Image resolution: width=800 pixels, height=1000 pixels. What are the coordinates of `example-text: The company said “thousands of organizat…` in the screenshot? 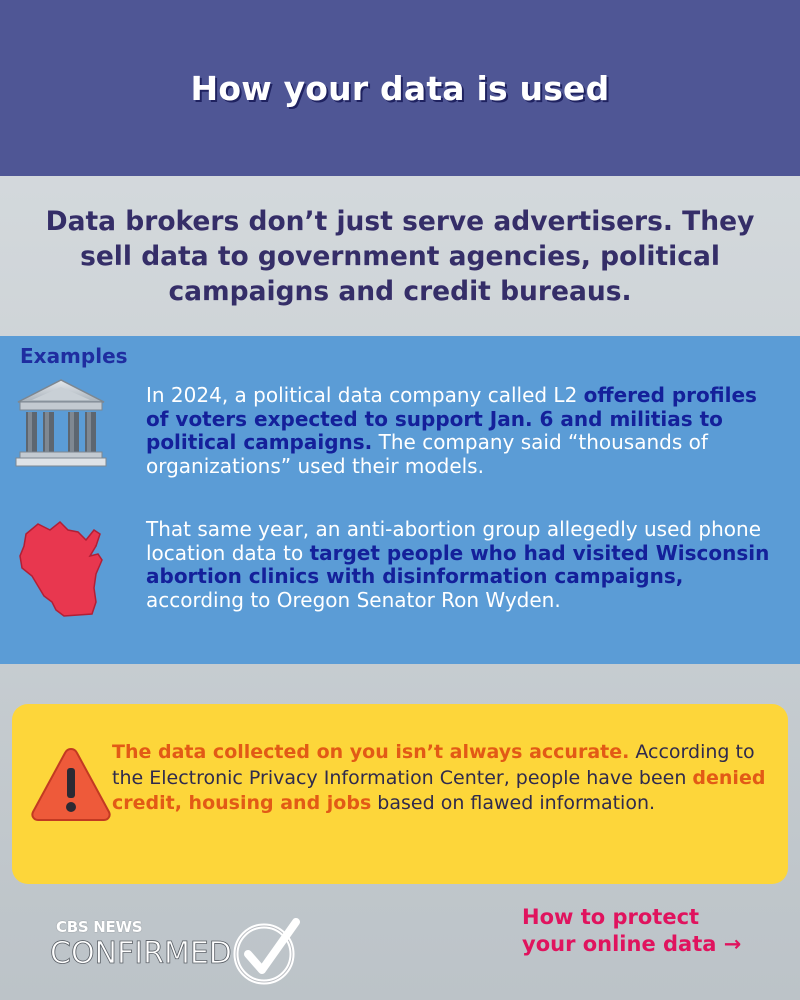 It's located at (427, 454).